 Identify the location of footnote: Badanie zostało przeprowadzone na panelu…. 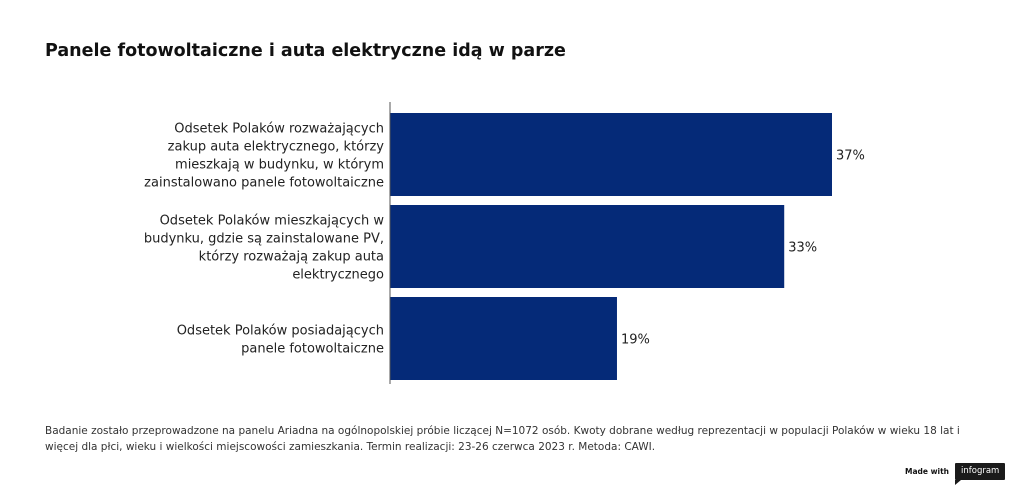
(502, 439).